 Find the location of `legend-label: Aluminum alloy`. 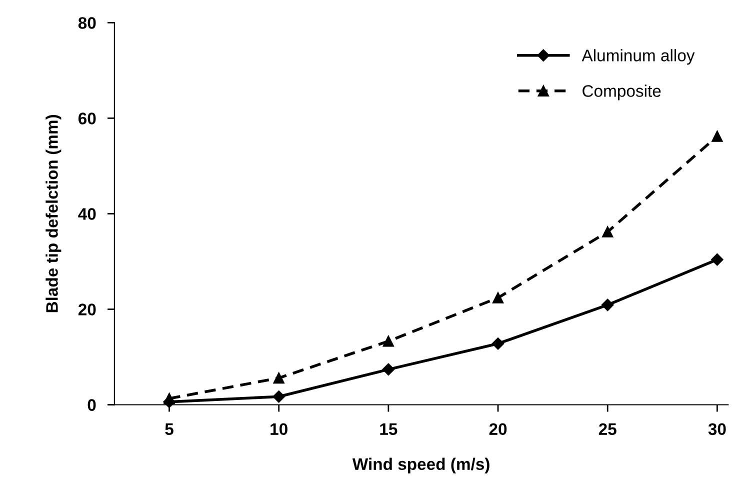

legend-label: Aluminum alloy is located at coordinates (638, 57).